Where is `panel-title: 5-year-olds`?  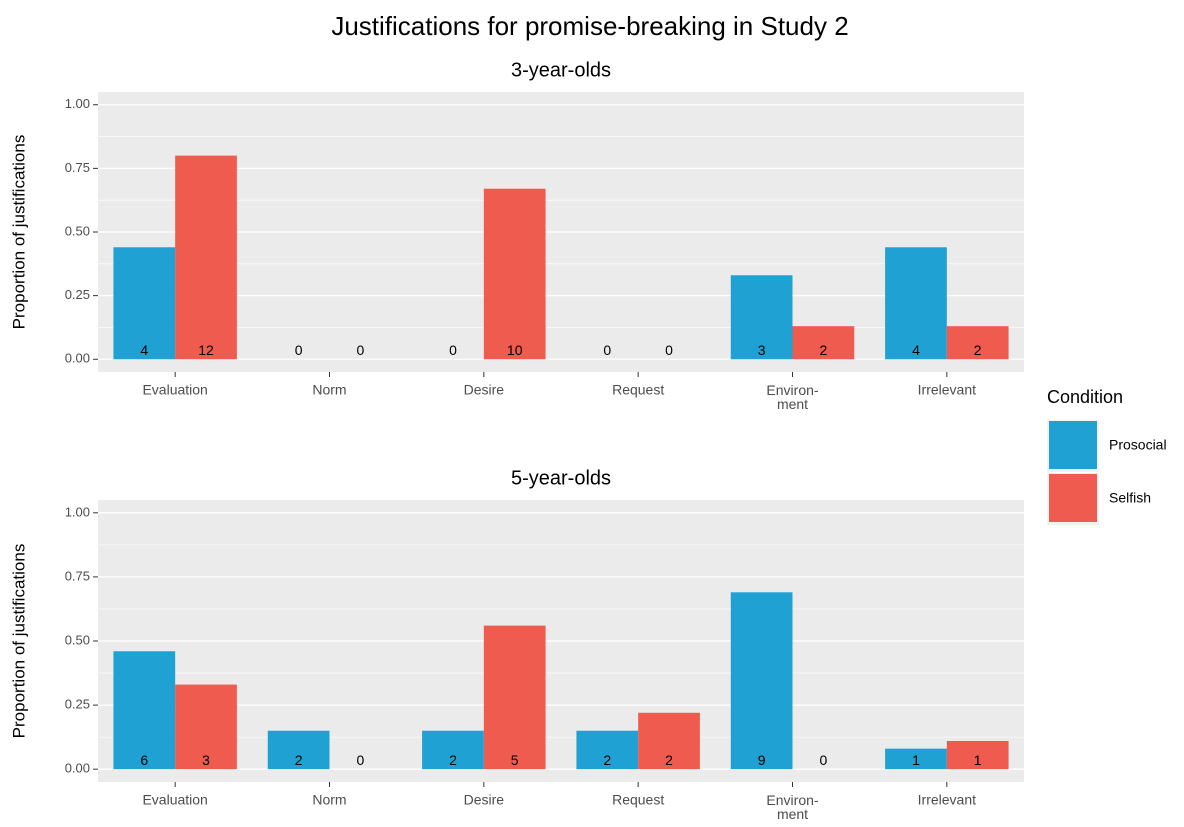 panel-title: 5-year-olds is located at coordinates (561, 478).